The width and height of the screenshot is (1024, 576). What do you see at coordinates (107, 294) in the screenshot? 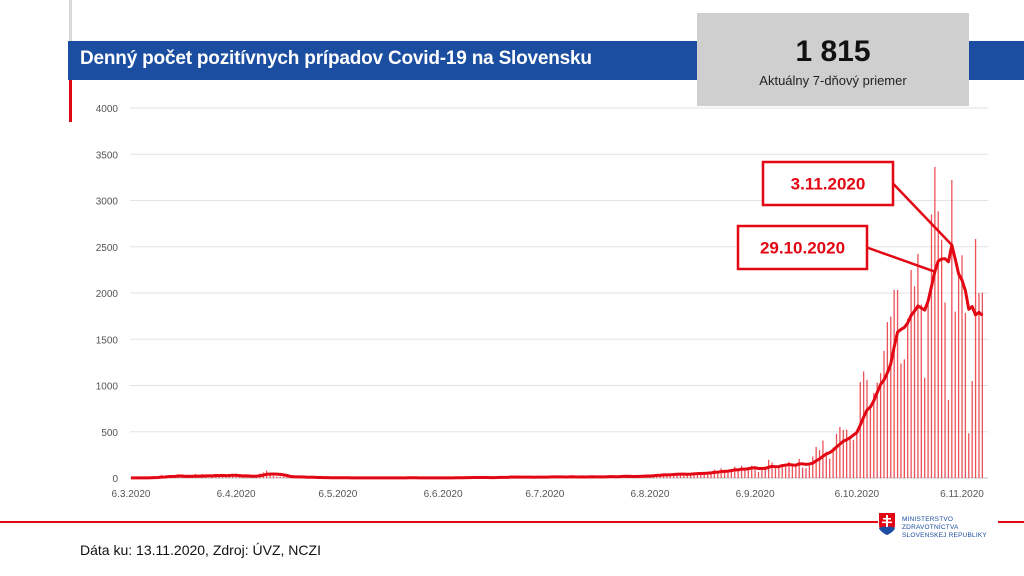
I see `y-tick-label: 2000` at bounding box center [107, 294].